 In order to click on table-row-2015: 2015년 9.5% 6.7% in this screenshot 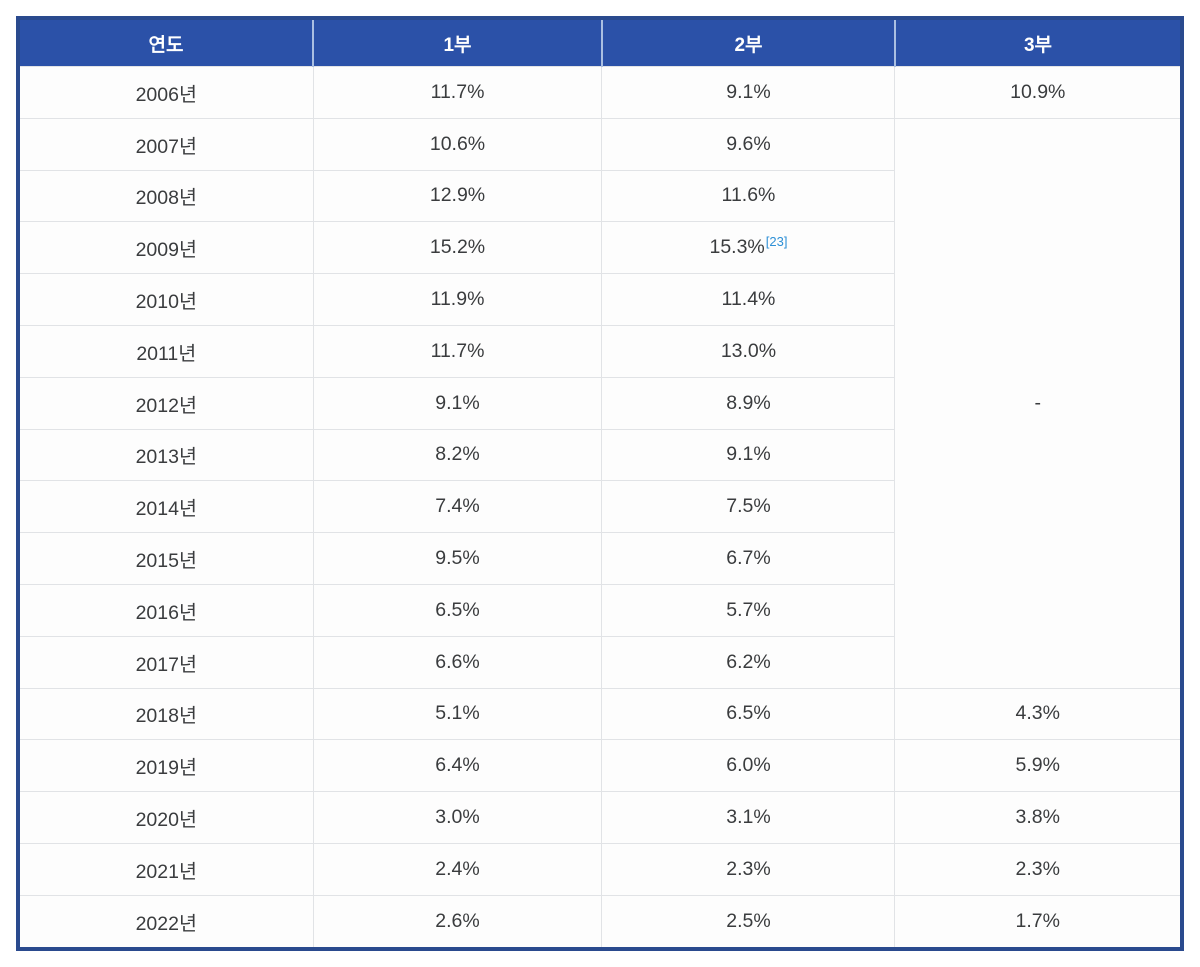, I will do `click(599, 558)`.